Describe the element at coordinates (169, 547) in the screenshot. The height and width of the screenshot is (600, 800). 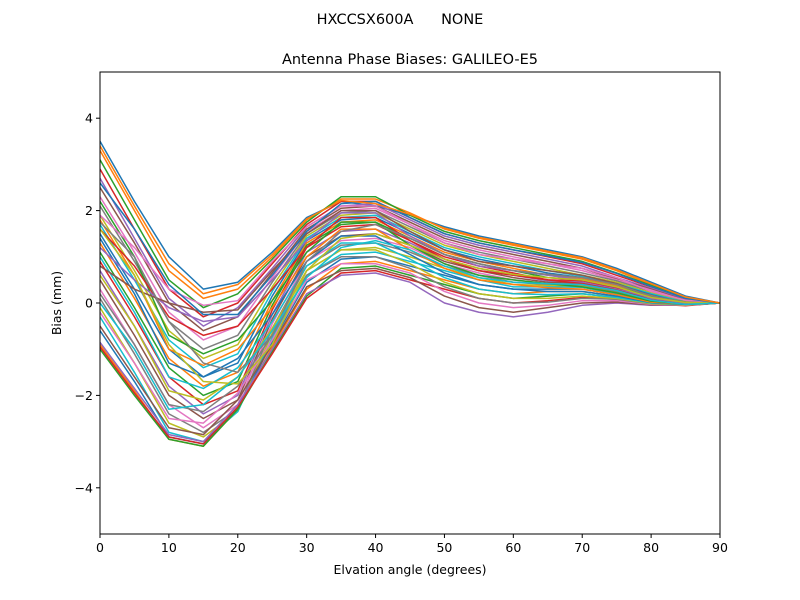
I see `x-tick-label: 10` at that location.